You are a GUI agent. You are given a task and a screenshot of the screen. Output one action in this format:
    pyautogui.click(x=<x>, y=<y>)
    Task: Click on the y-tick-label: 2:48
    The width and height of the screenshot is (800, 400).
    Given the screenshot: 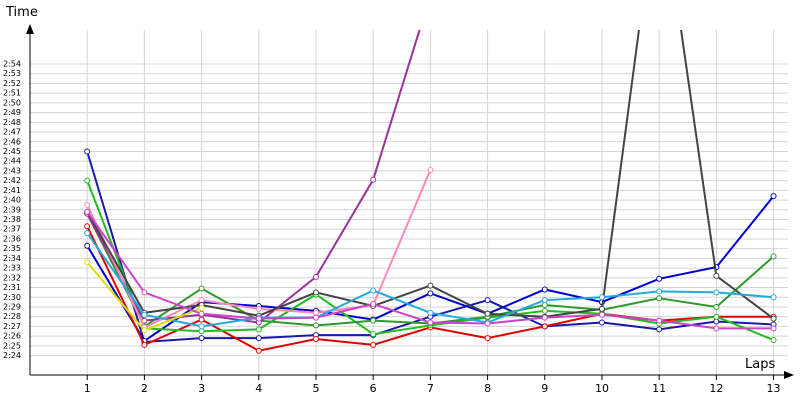 What is the action you would take?
    pyautogui.click(x=12, y=122)
    